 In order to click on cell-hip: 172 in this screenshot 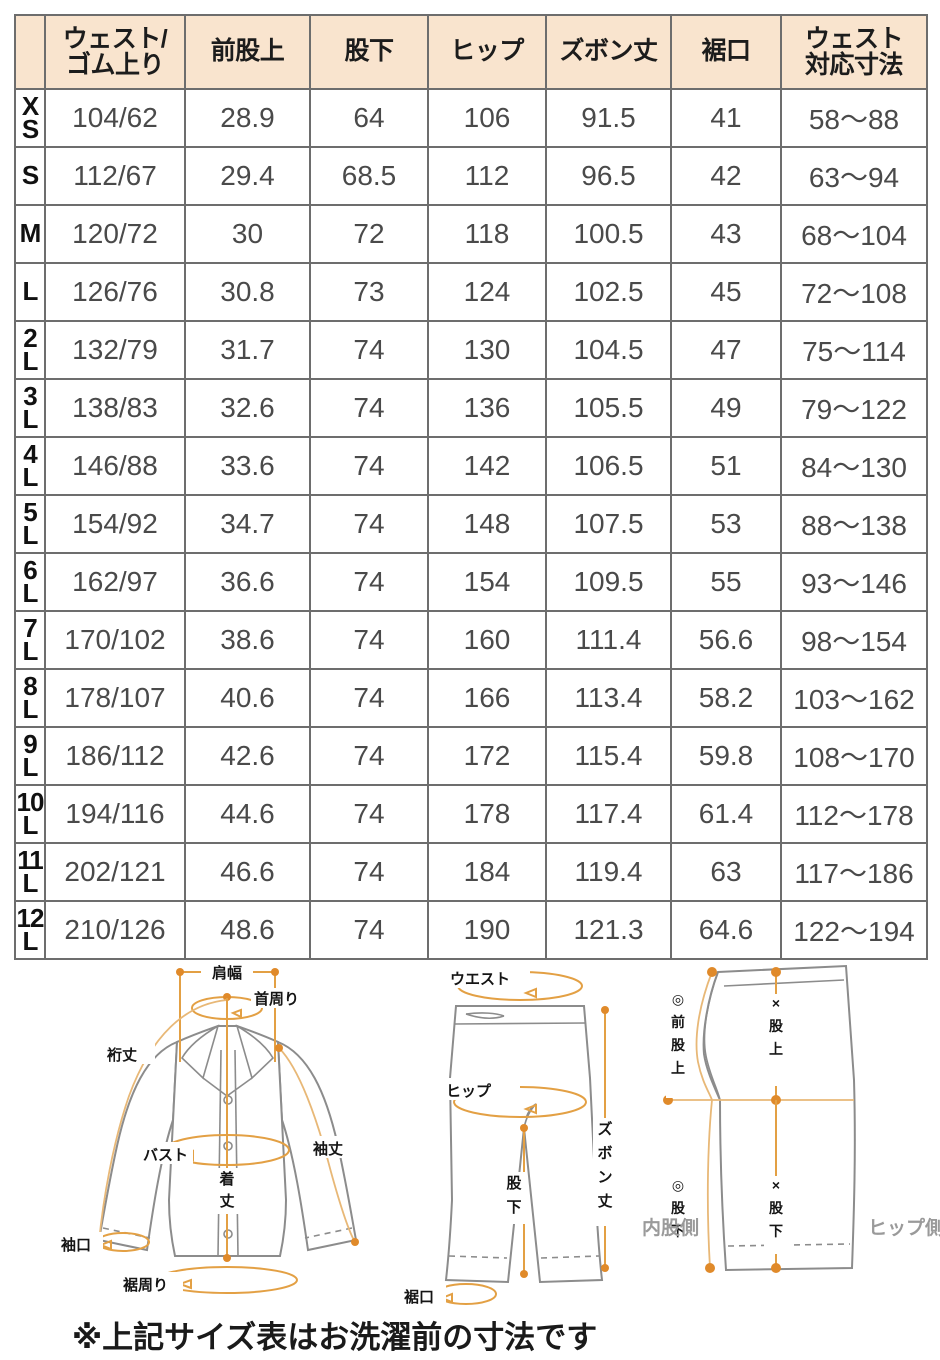, I will do `click(487, 756)`.